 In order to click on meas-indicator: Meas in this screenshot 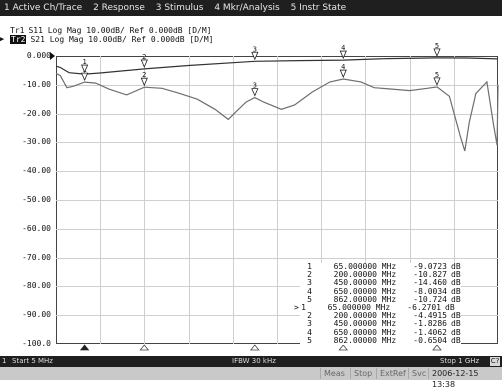, I will do `click(334, 373)`.